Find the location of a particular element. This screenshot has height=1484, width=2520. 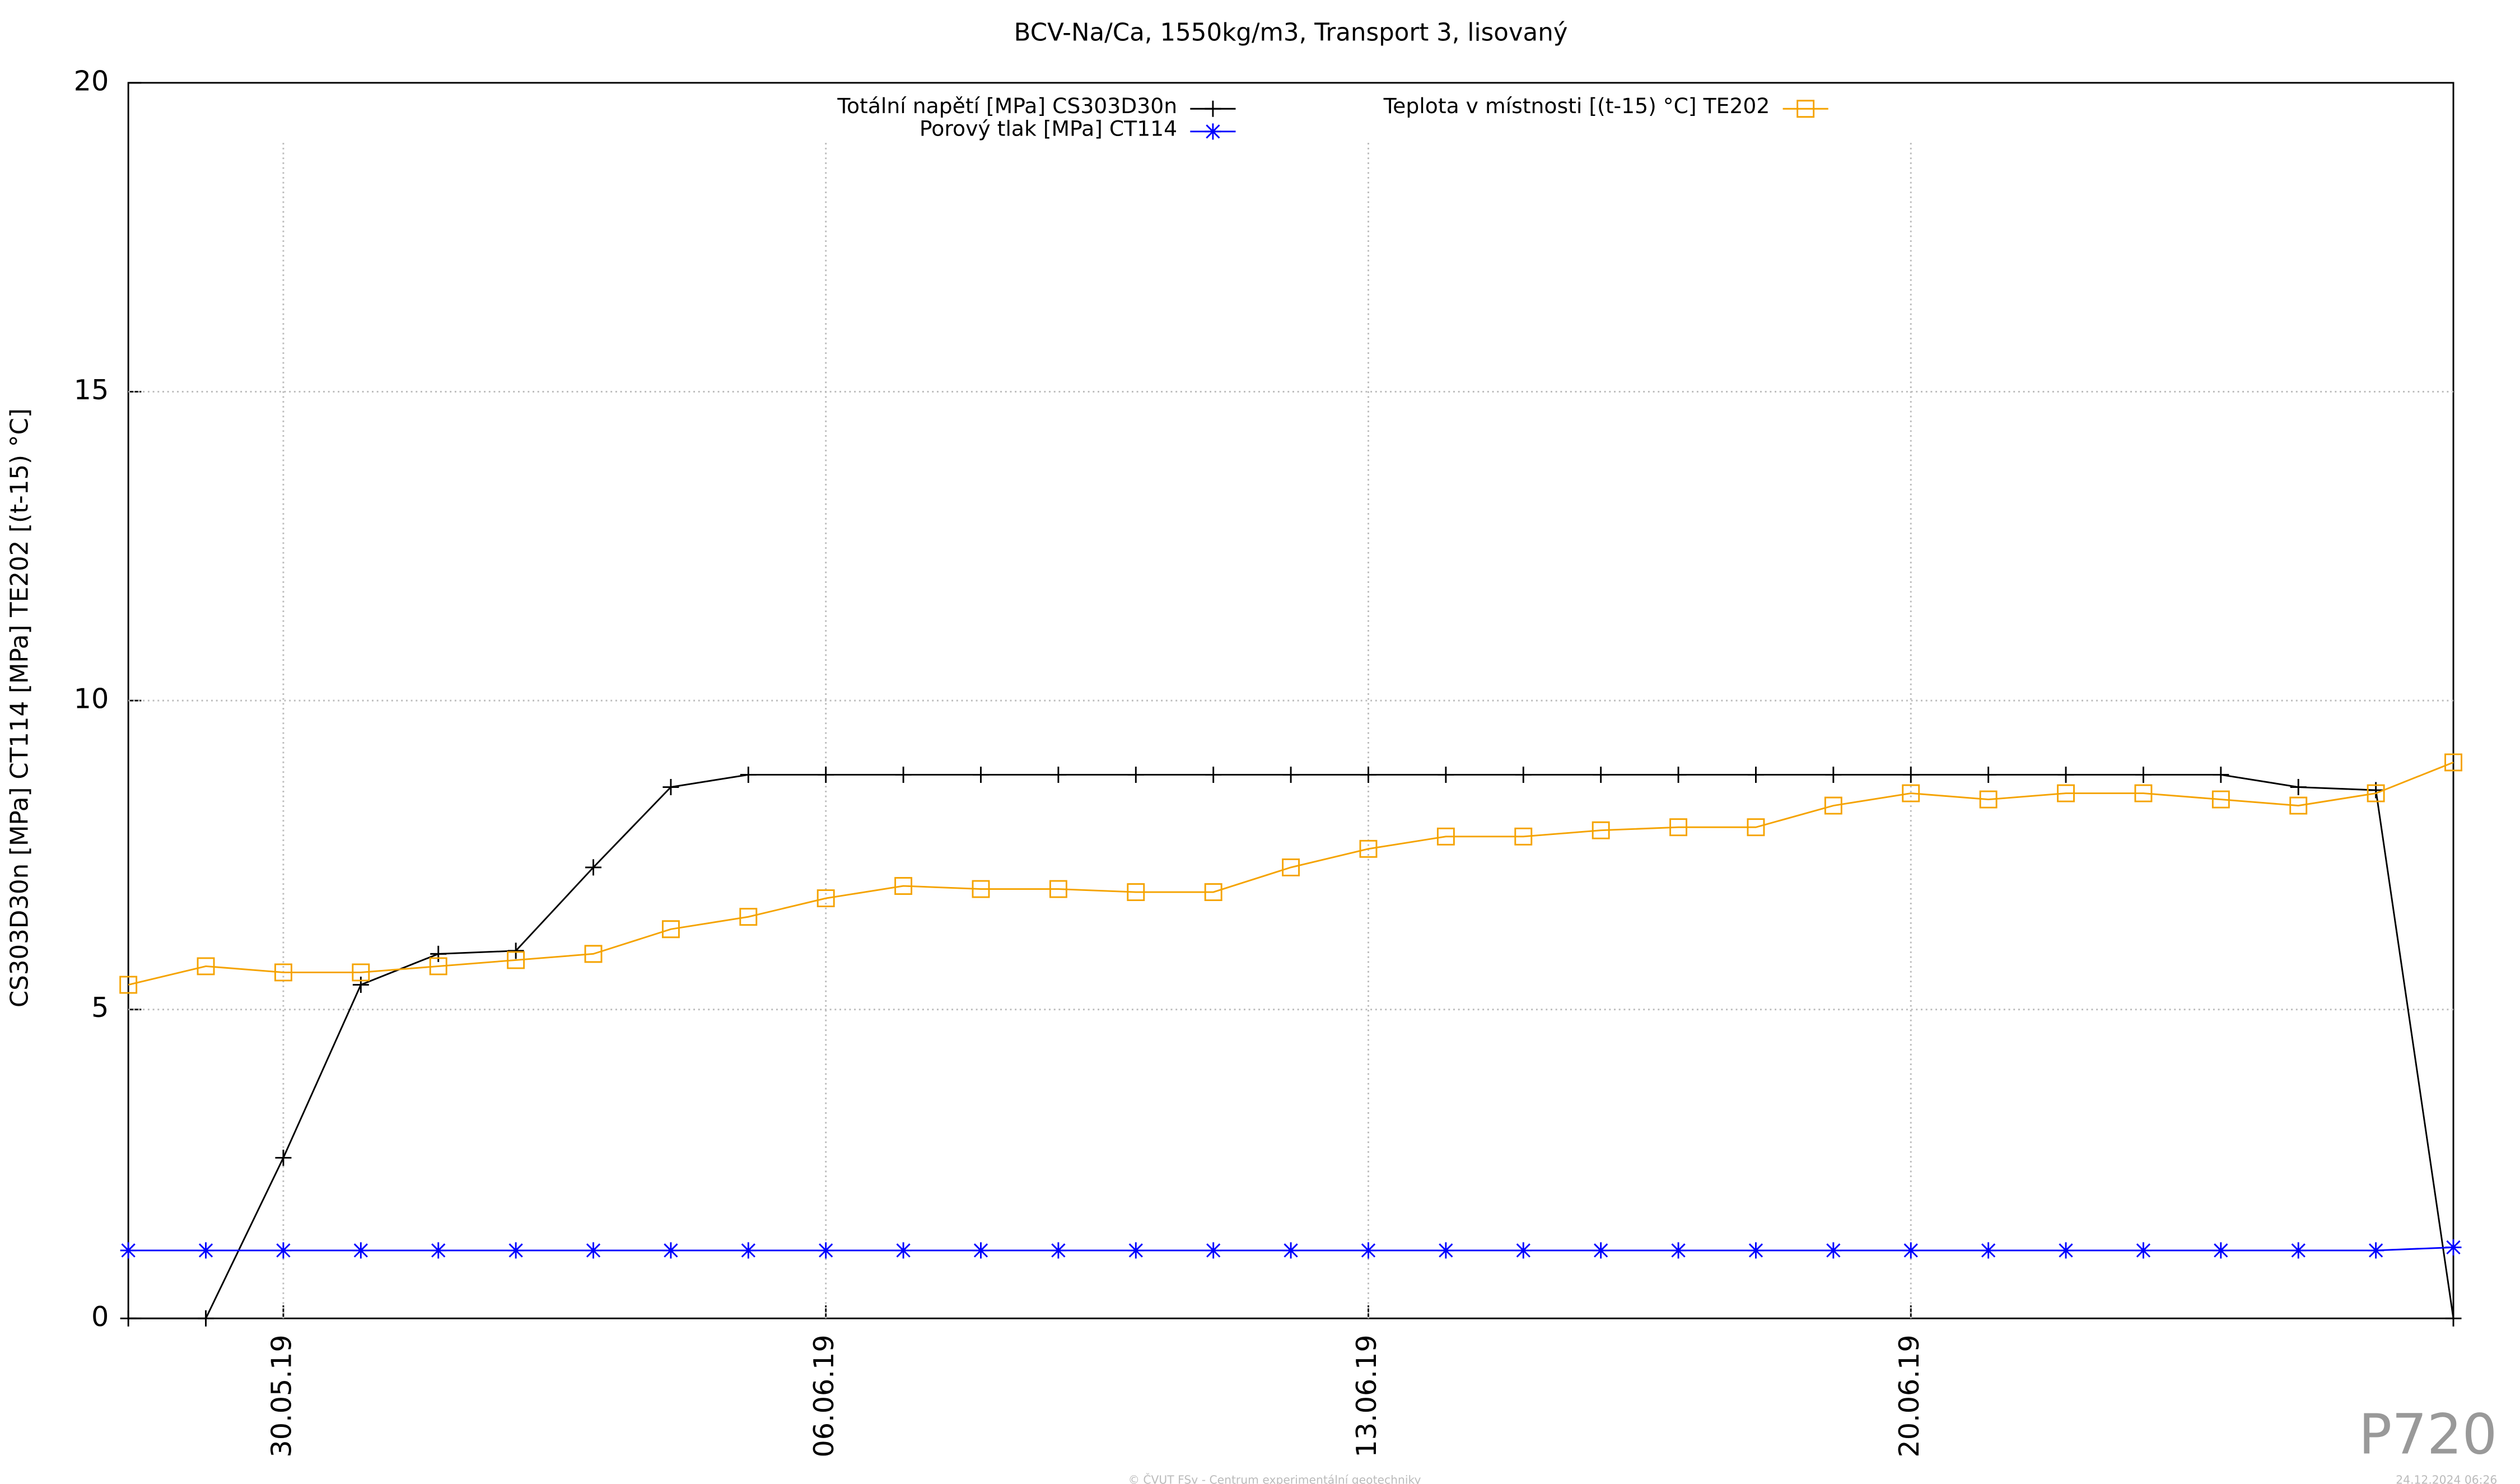

series-line is located at coordinates (1291, 874).